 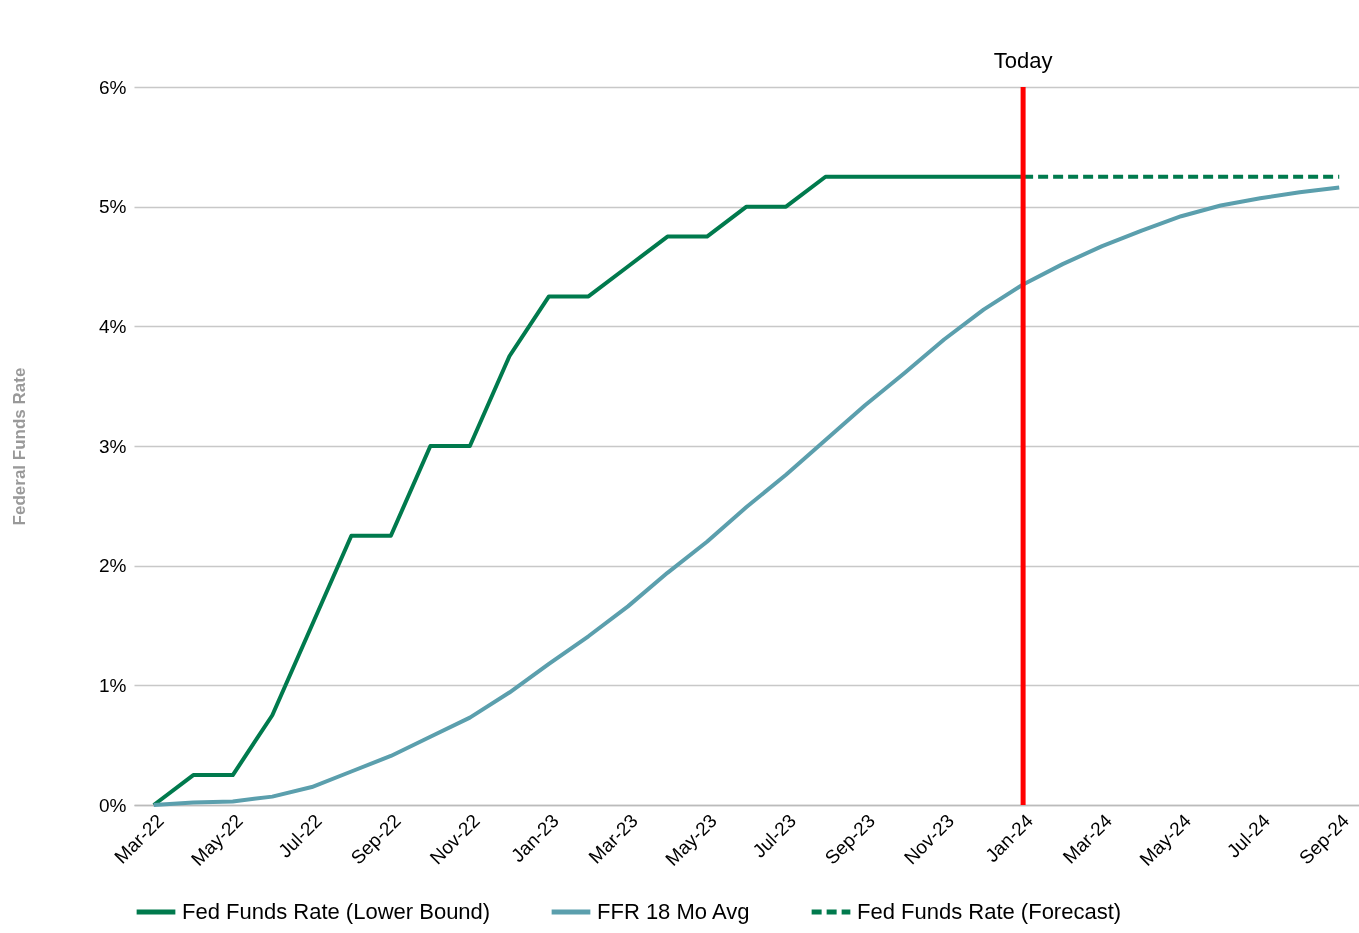 What do you see at coordinates (113, 326) in the screenshot?
I see `y-tick-label: 4%` at bounding box center [113, 326].